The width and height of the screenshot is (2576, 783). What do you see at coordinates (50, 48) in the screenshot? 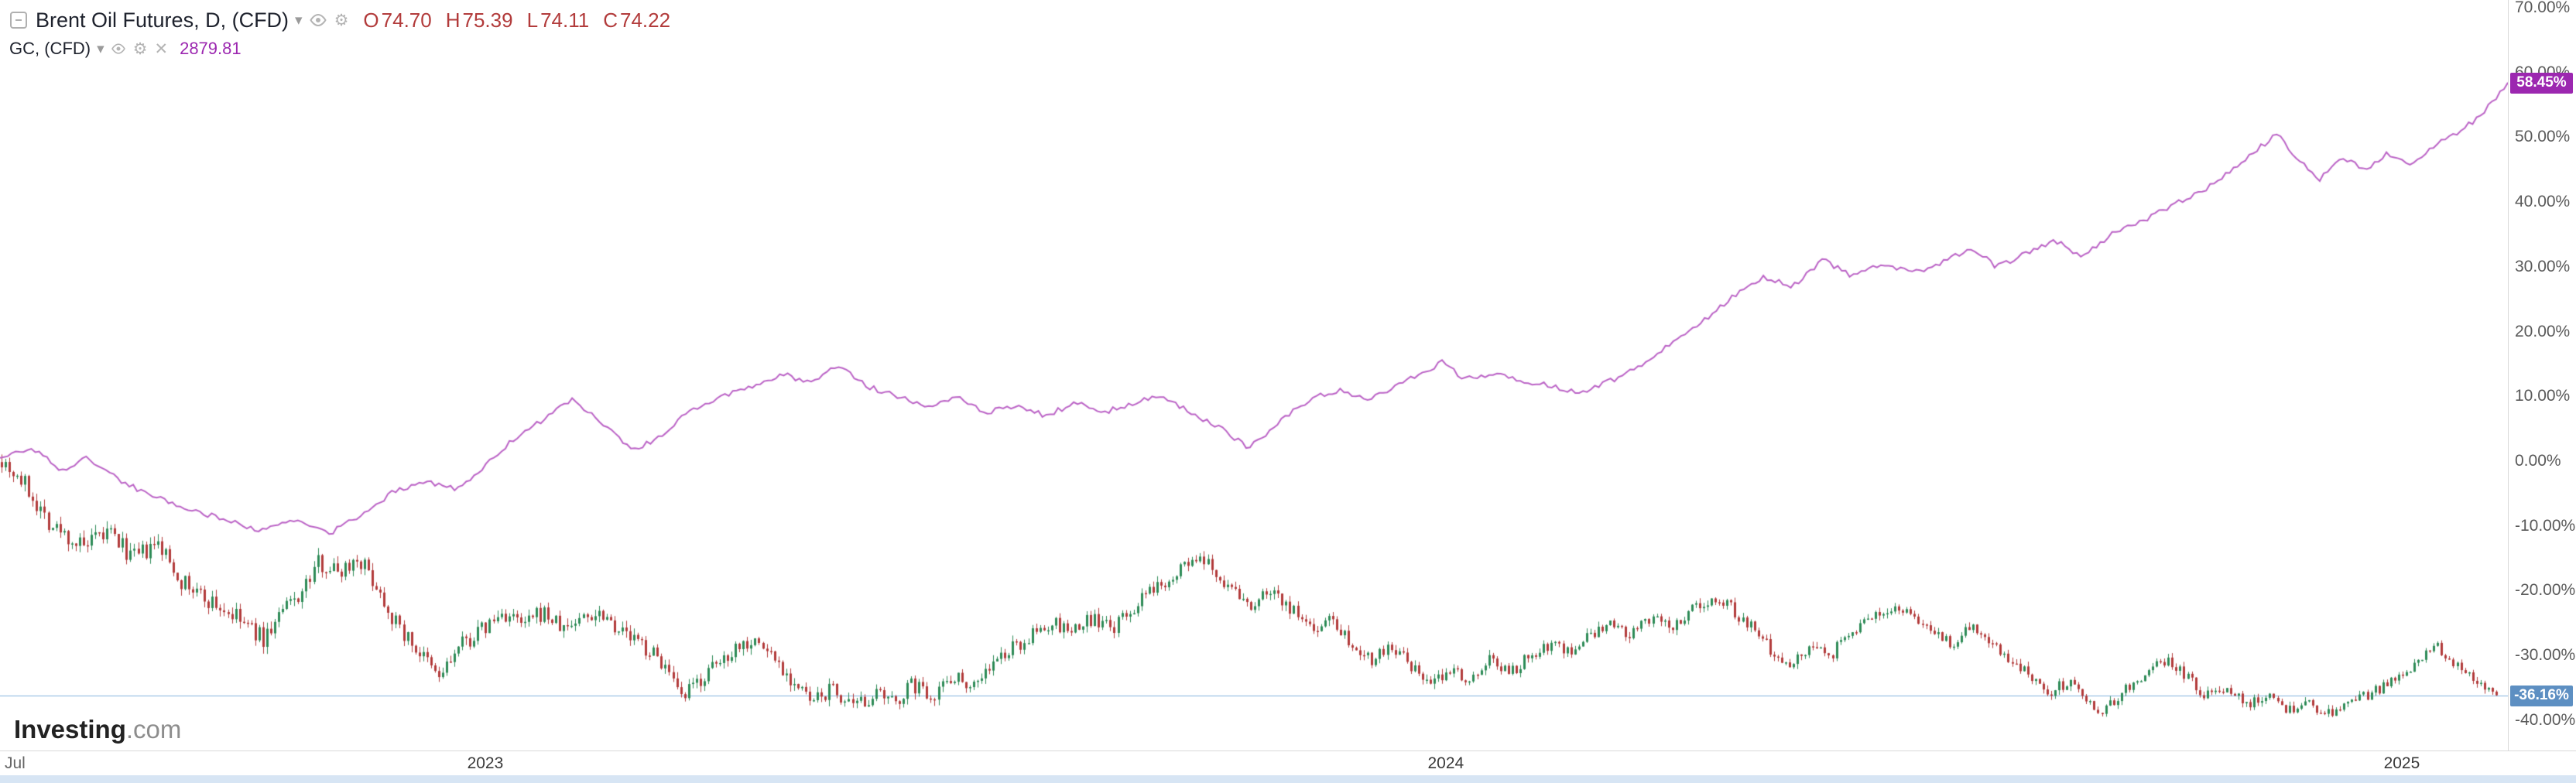
I see `symbol-title-gc: GC, (CFD)` at bounding box center [50, 48].